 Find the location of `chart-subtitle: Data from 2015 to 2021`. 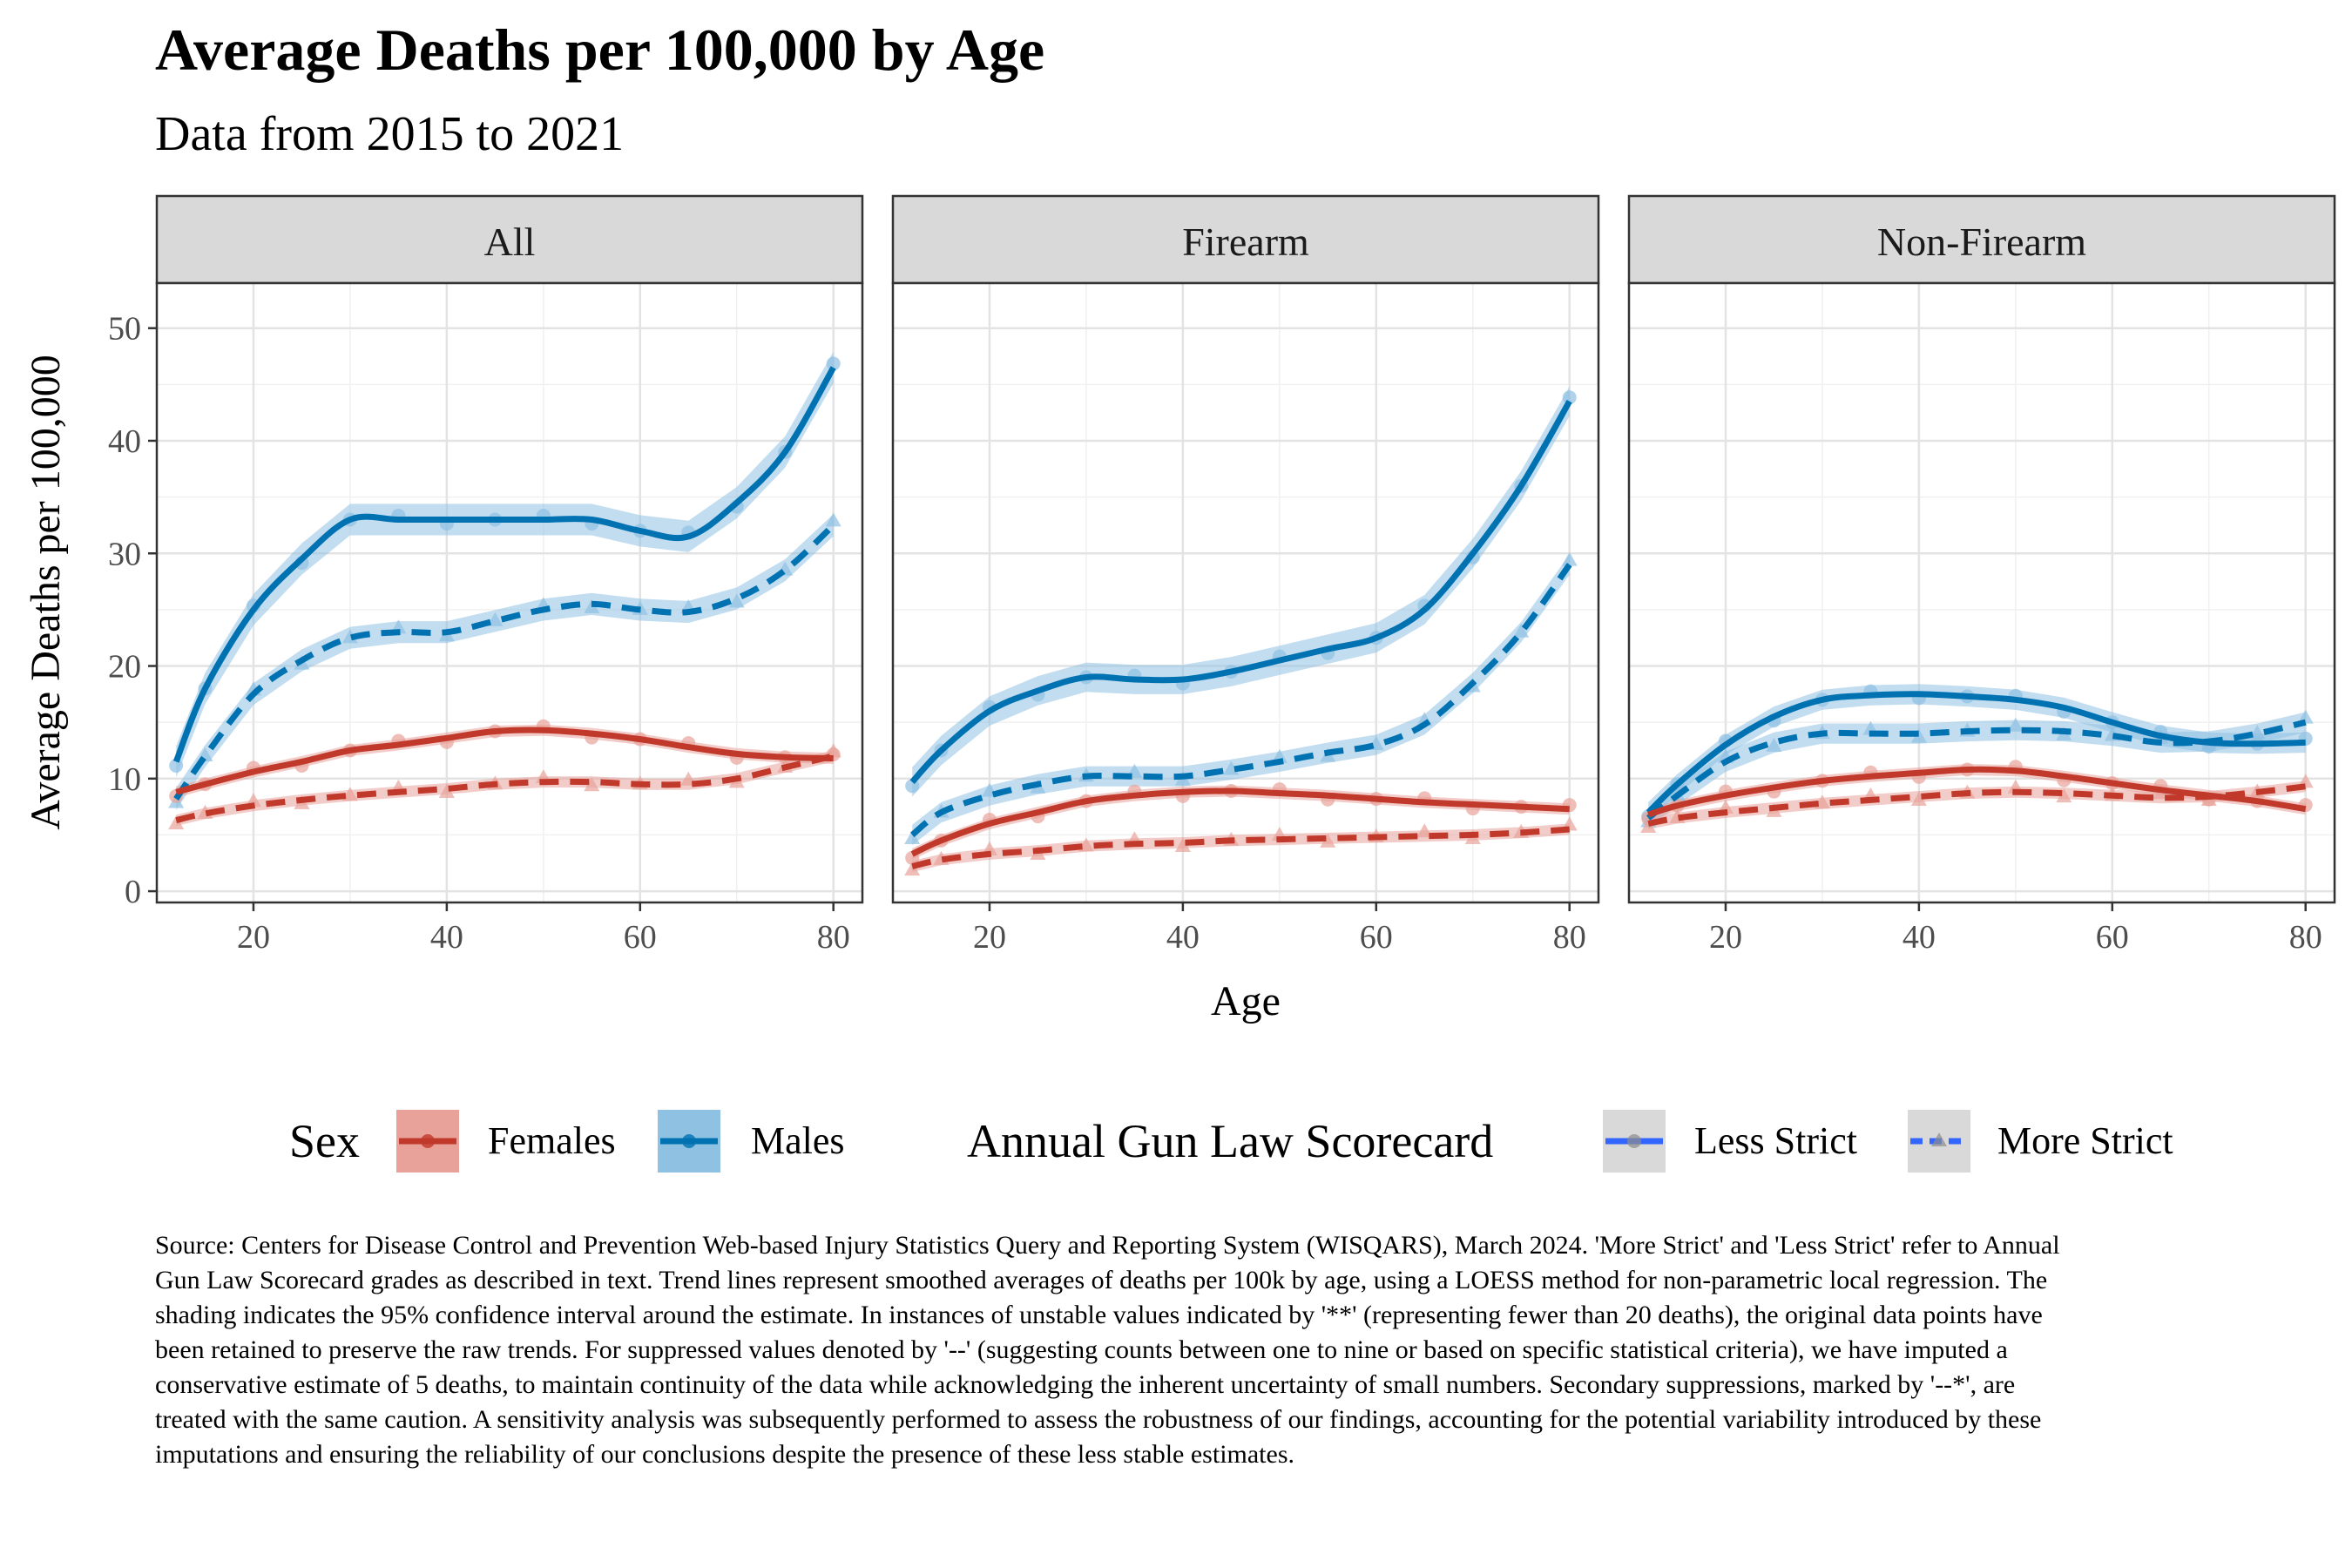

chart-subtitle: Data from 2015 to 2021 is located at coordinates (390, 134).